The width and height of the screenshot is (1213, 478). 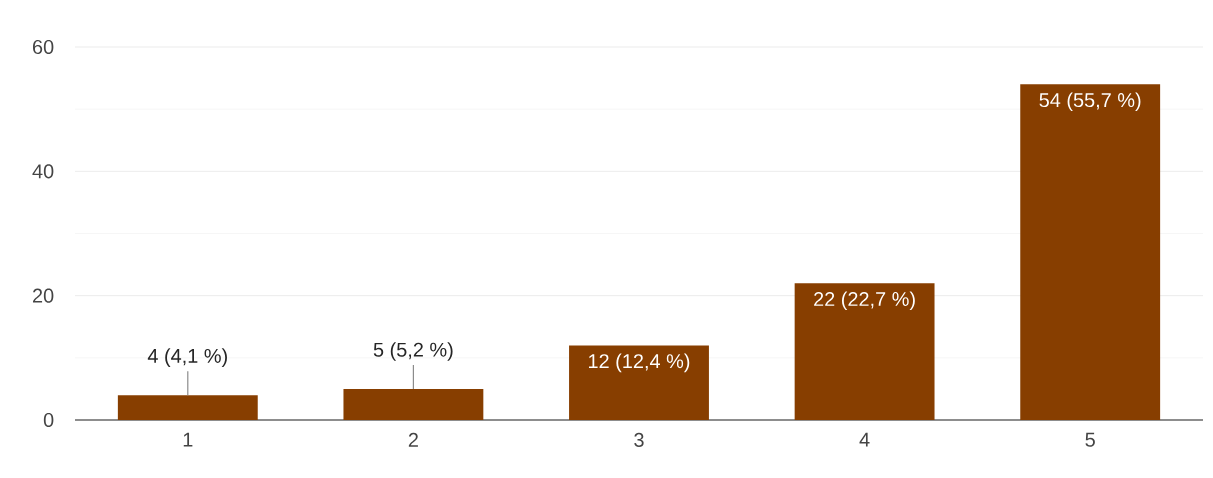 I want to click on data-label: 4 (4,1 %), so click(x=187, y=357).